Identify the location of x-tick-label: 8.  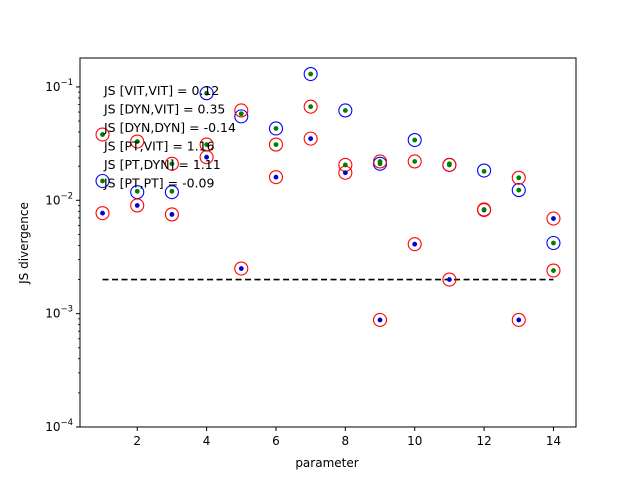
(346, 441).